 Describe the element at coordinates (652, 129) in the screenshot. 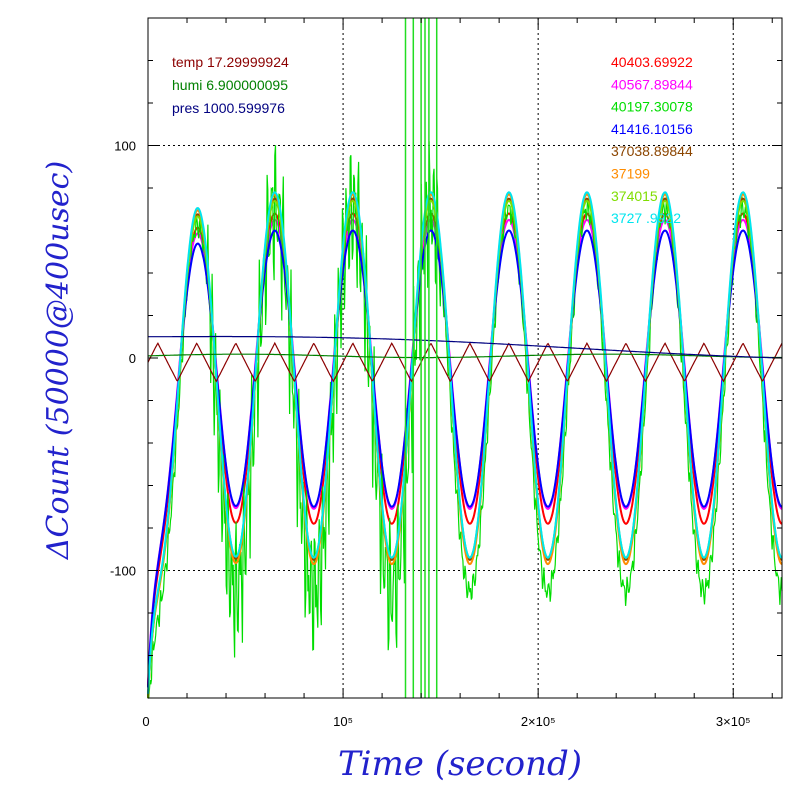

I see `legend-entry: 41416.10156` at that location.